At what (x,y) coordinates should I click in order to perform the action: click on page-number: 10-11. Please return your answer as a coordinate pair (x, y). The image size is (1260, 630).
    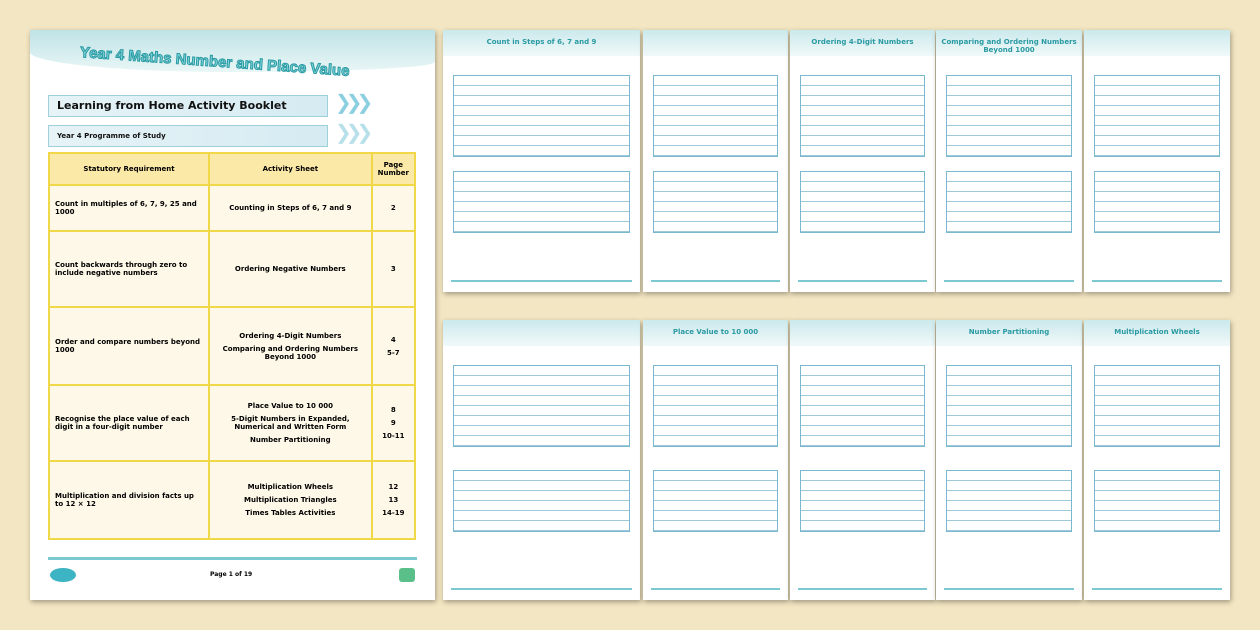
    Looking at the image, I should click on (393, 436).